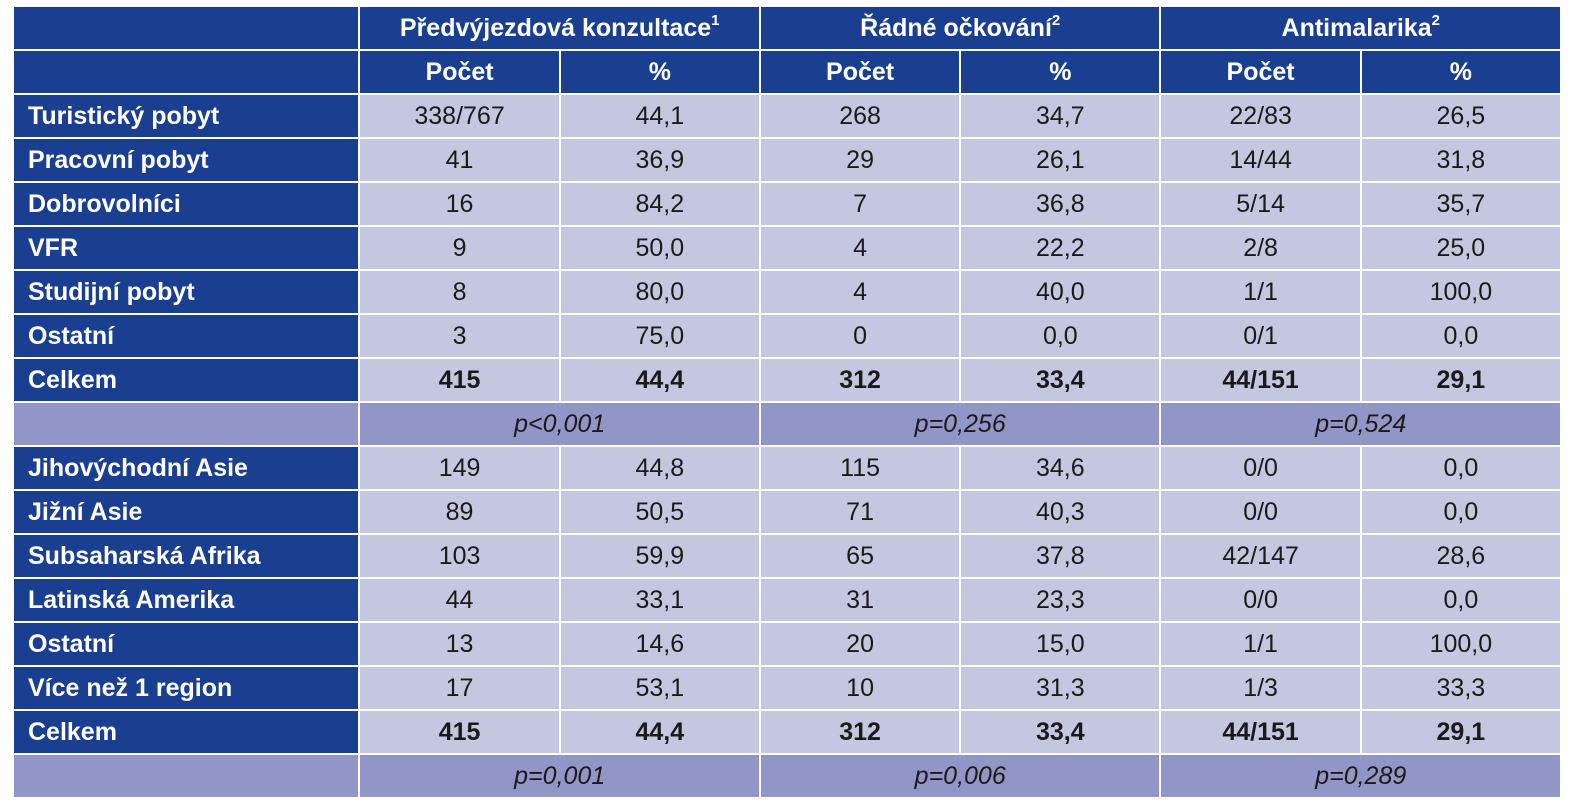 Image resolution: width=1580 pixels, height=800 pixels. What do you see at coordinates (659, 556) in the screenshot?
I see `percent-cell: 59,9` at bounding box center [659, 556].